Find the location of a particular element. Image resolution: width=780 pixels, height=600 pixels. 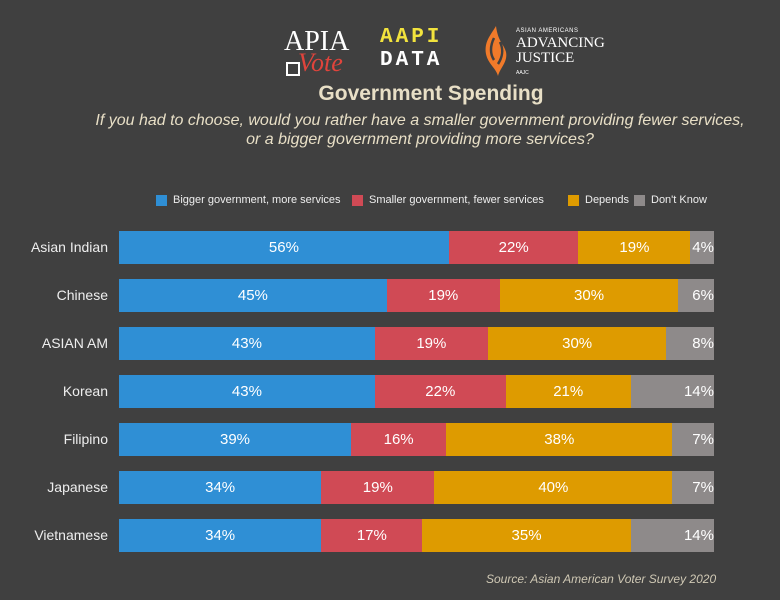

ajc-logo-text-4: AAJC is located at coordinates (522, 73).